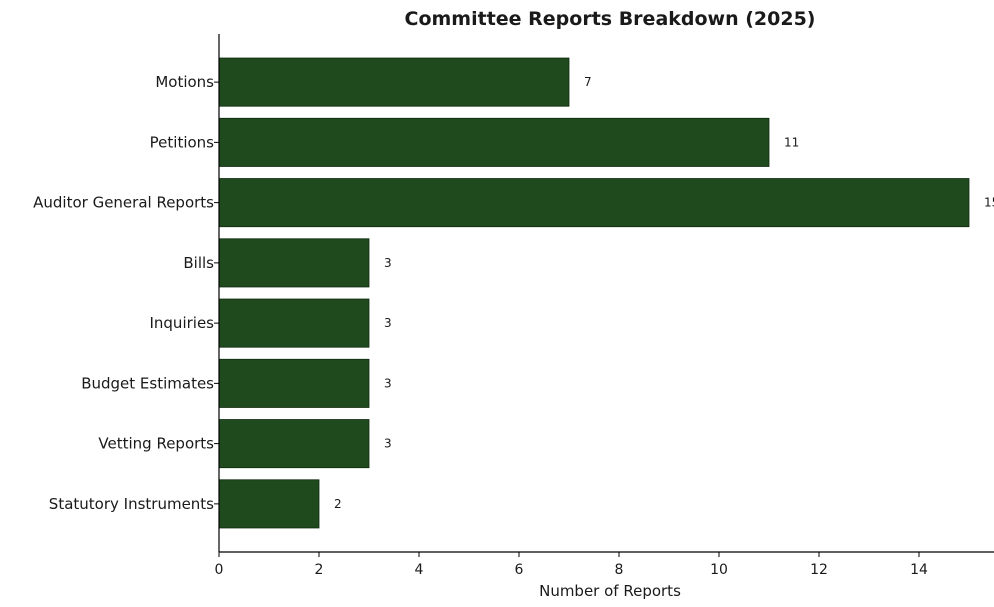 The width and height of the screenshot is (994, 607). Describe the element at coordinates (131, 504) in the screenshot. I see `category-label-statutory-instruments: Statutory Instruments` at that location.